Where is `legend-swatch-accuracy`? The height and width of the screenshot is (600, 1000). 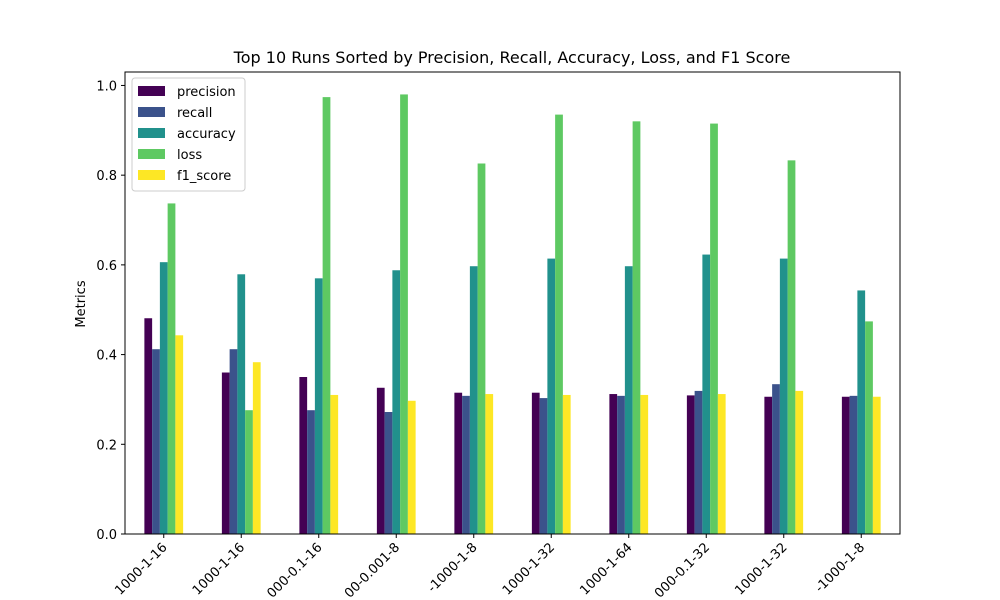 legend-swatch-accuracy is located at coordinates (151, 133).